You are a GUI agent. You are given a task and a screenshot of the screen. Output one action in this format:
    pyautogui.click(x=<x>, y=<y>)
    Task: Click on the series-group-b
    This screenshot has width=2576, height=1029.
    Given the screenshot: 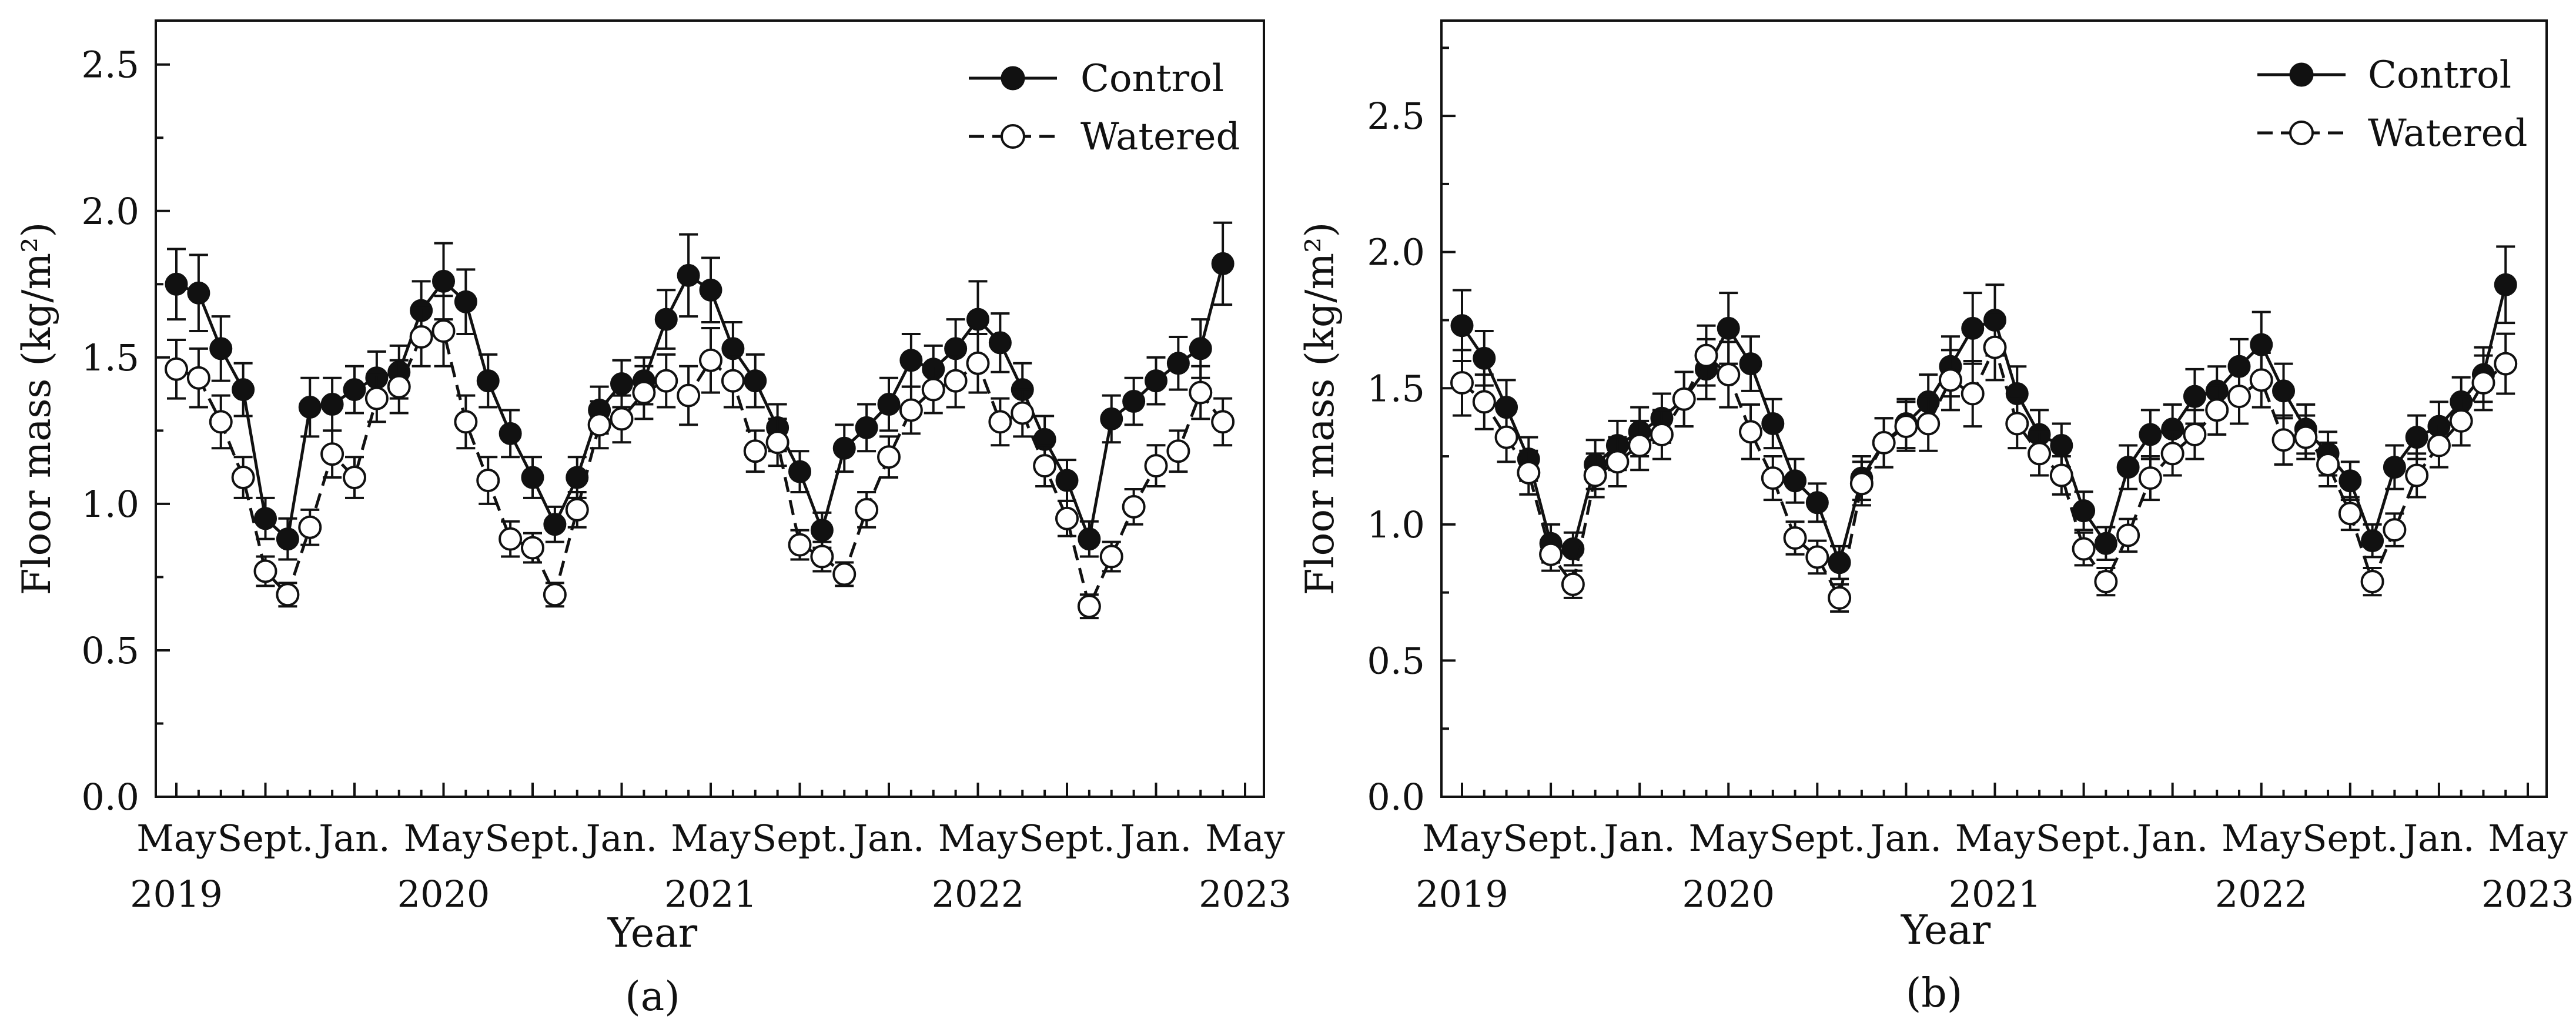 What is the action you would take?
    pyautogui.click(x=1984, y=429)
    